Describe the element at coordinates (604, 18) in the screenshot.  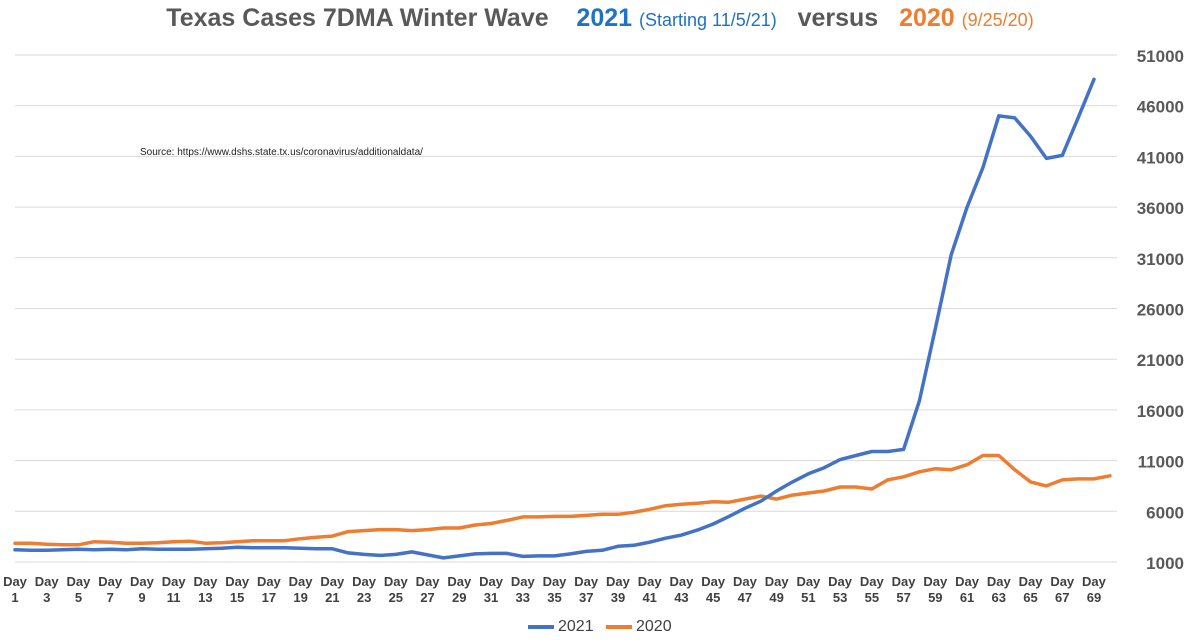
I see `title-2021: 2021` at that location.